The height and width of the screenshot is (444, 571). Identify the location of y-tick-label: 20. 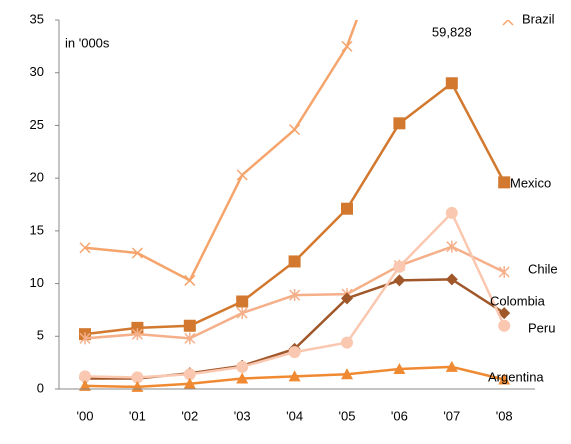
(37, 177).